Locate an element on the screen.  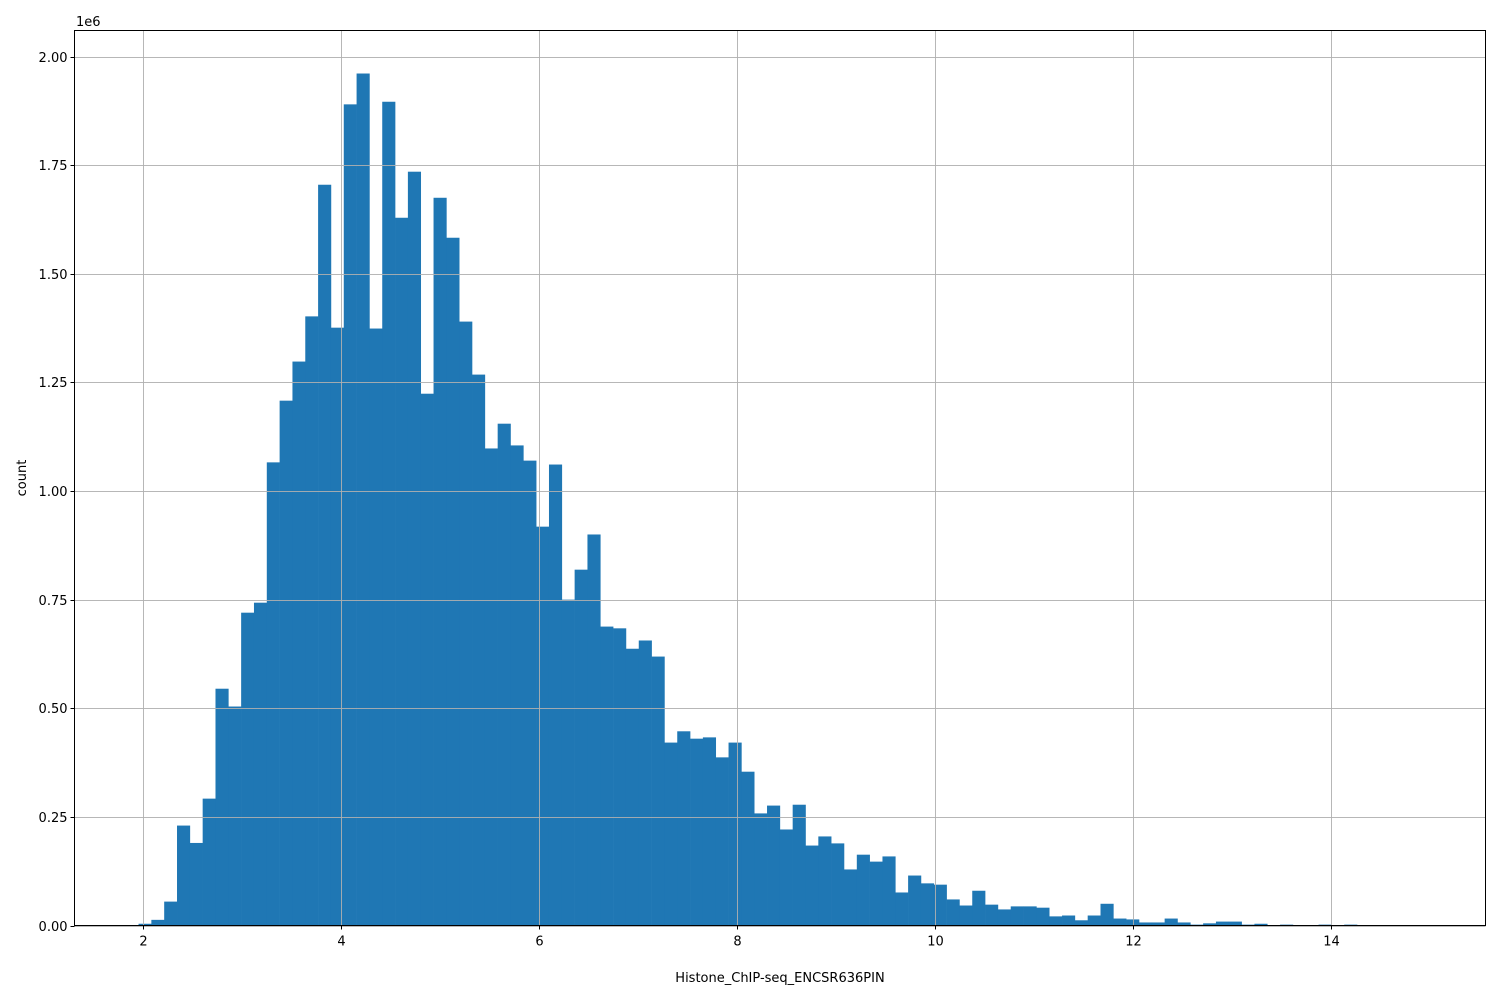
x-tick-label: 14 is located at coordinates (1331, 942).